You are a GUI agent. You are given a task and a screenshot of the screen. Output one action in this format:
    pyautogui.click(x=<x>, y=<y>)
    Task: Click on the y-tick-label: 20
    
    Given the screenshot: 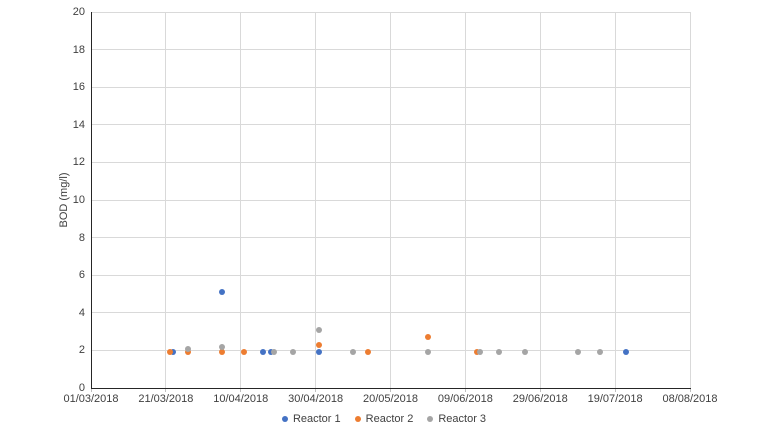 What is the action you would take?
    pyautogui.click(x=78, y=12)
    